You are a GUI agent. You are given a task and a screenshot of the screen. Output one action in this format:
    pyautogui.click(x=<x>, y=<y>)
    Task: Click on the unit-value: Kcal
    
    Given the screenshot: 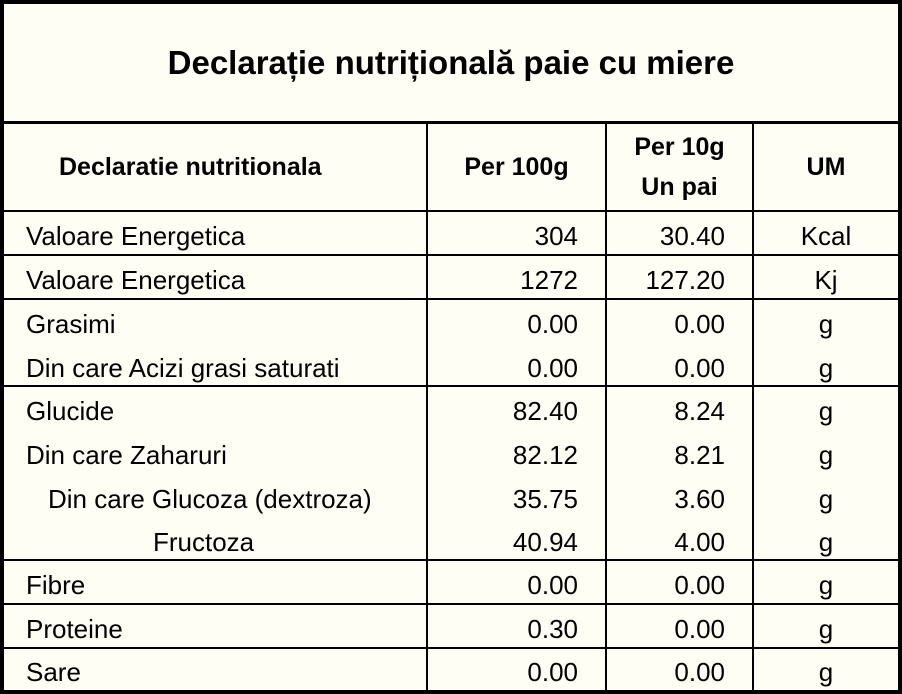 What is the action you would take?
    pyautogui.click(x=826, y=235)
    